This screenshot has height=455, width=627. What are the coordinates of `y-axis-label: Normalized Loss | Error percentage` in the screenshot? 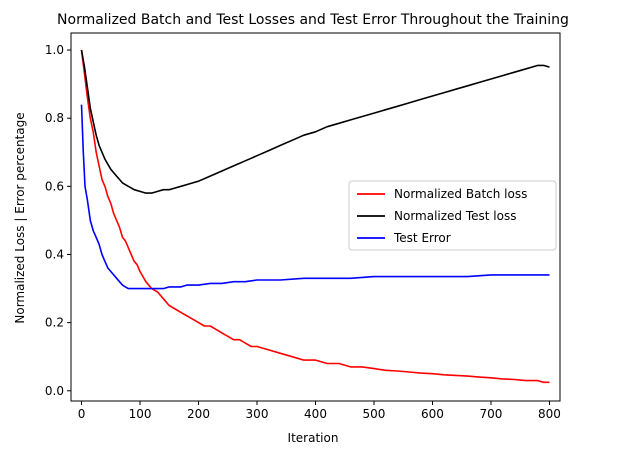 It's located at (20, 217).